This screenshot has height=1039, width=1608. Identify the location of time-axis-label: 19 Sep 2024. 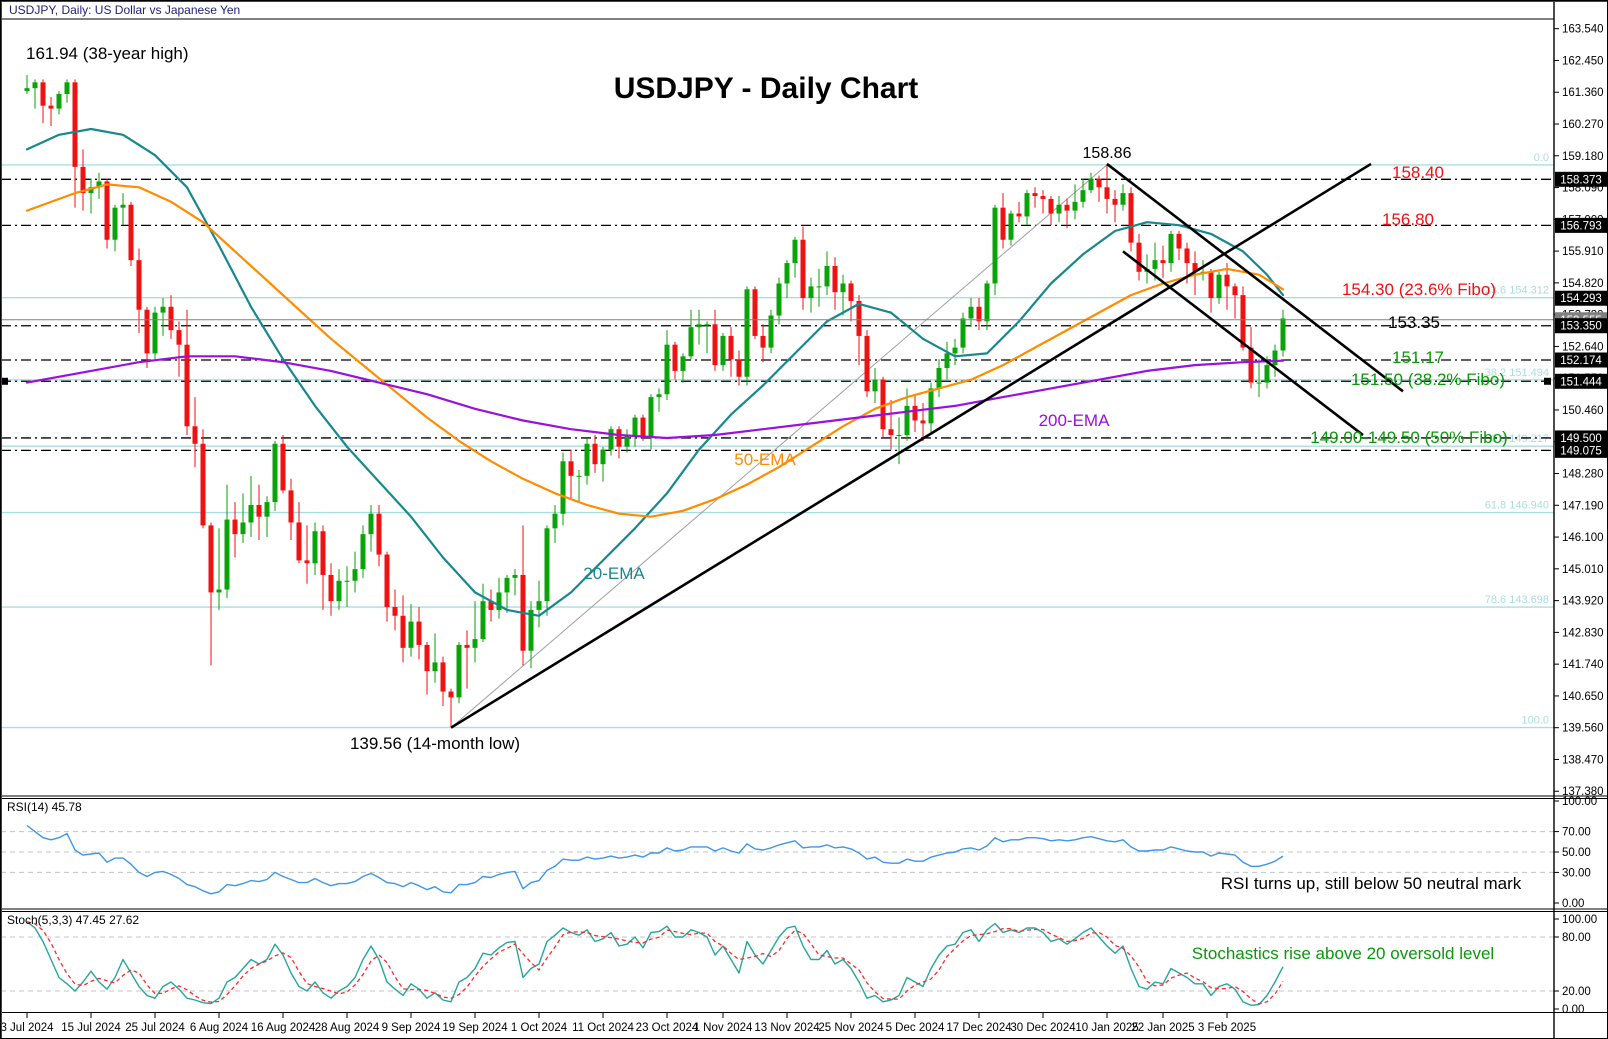
(475, 1028).